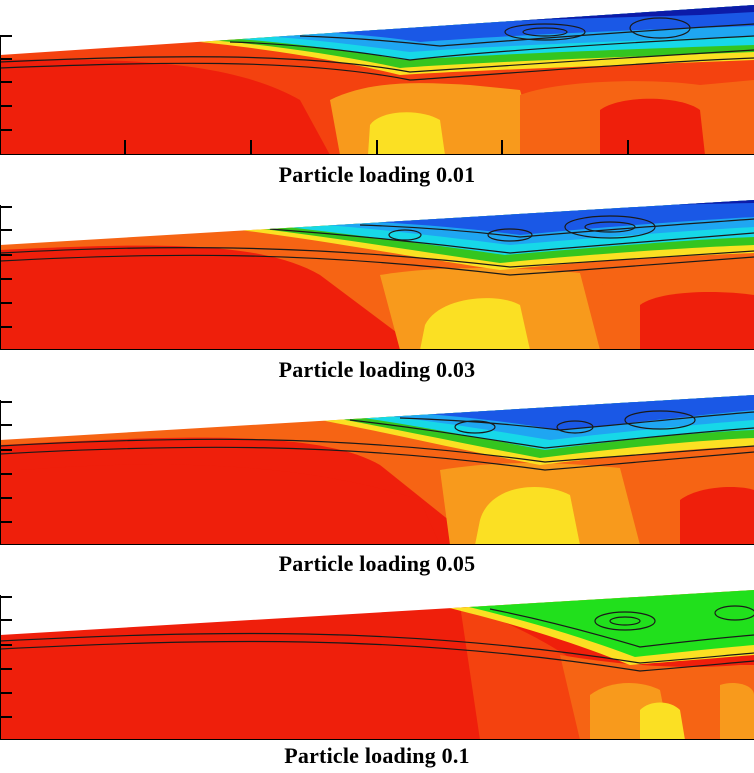 The image size is (754, 773). Describe the element at coordinates (377, 174) in the screenshot. I see `panel-1-caption: Particle loading 0.01` at that location.